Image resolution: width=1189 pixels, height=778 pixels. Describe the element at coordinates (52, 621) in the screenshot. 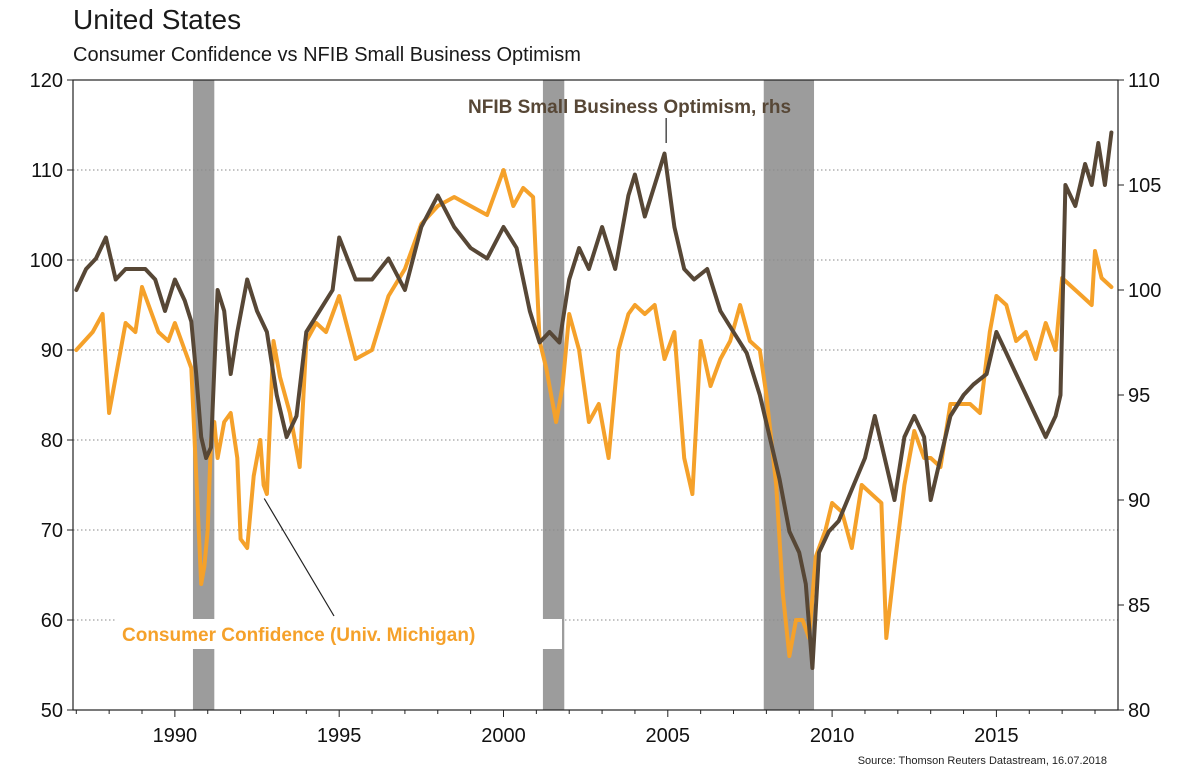

I see `left-tick-label: 60` at that location.